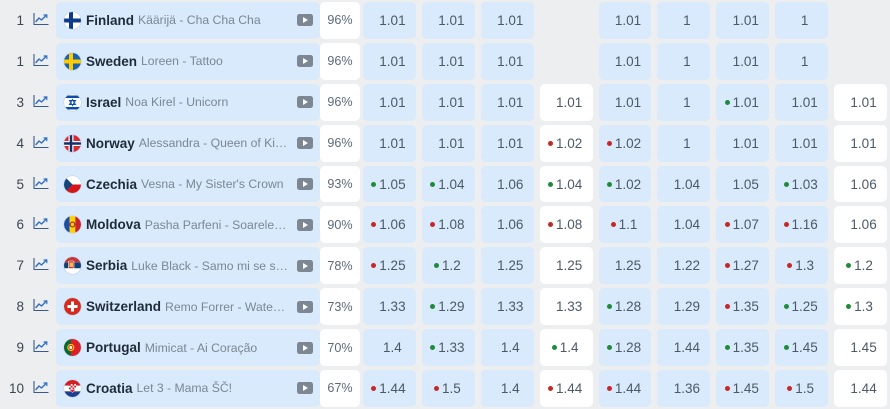 The height and width of the screenshot is (409, 890). What do you see at coordinates (684, 388) in the screenshot?
I see `odds-value-button: 1.36` at bounding box center [684, 388].